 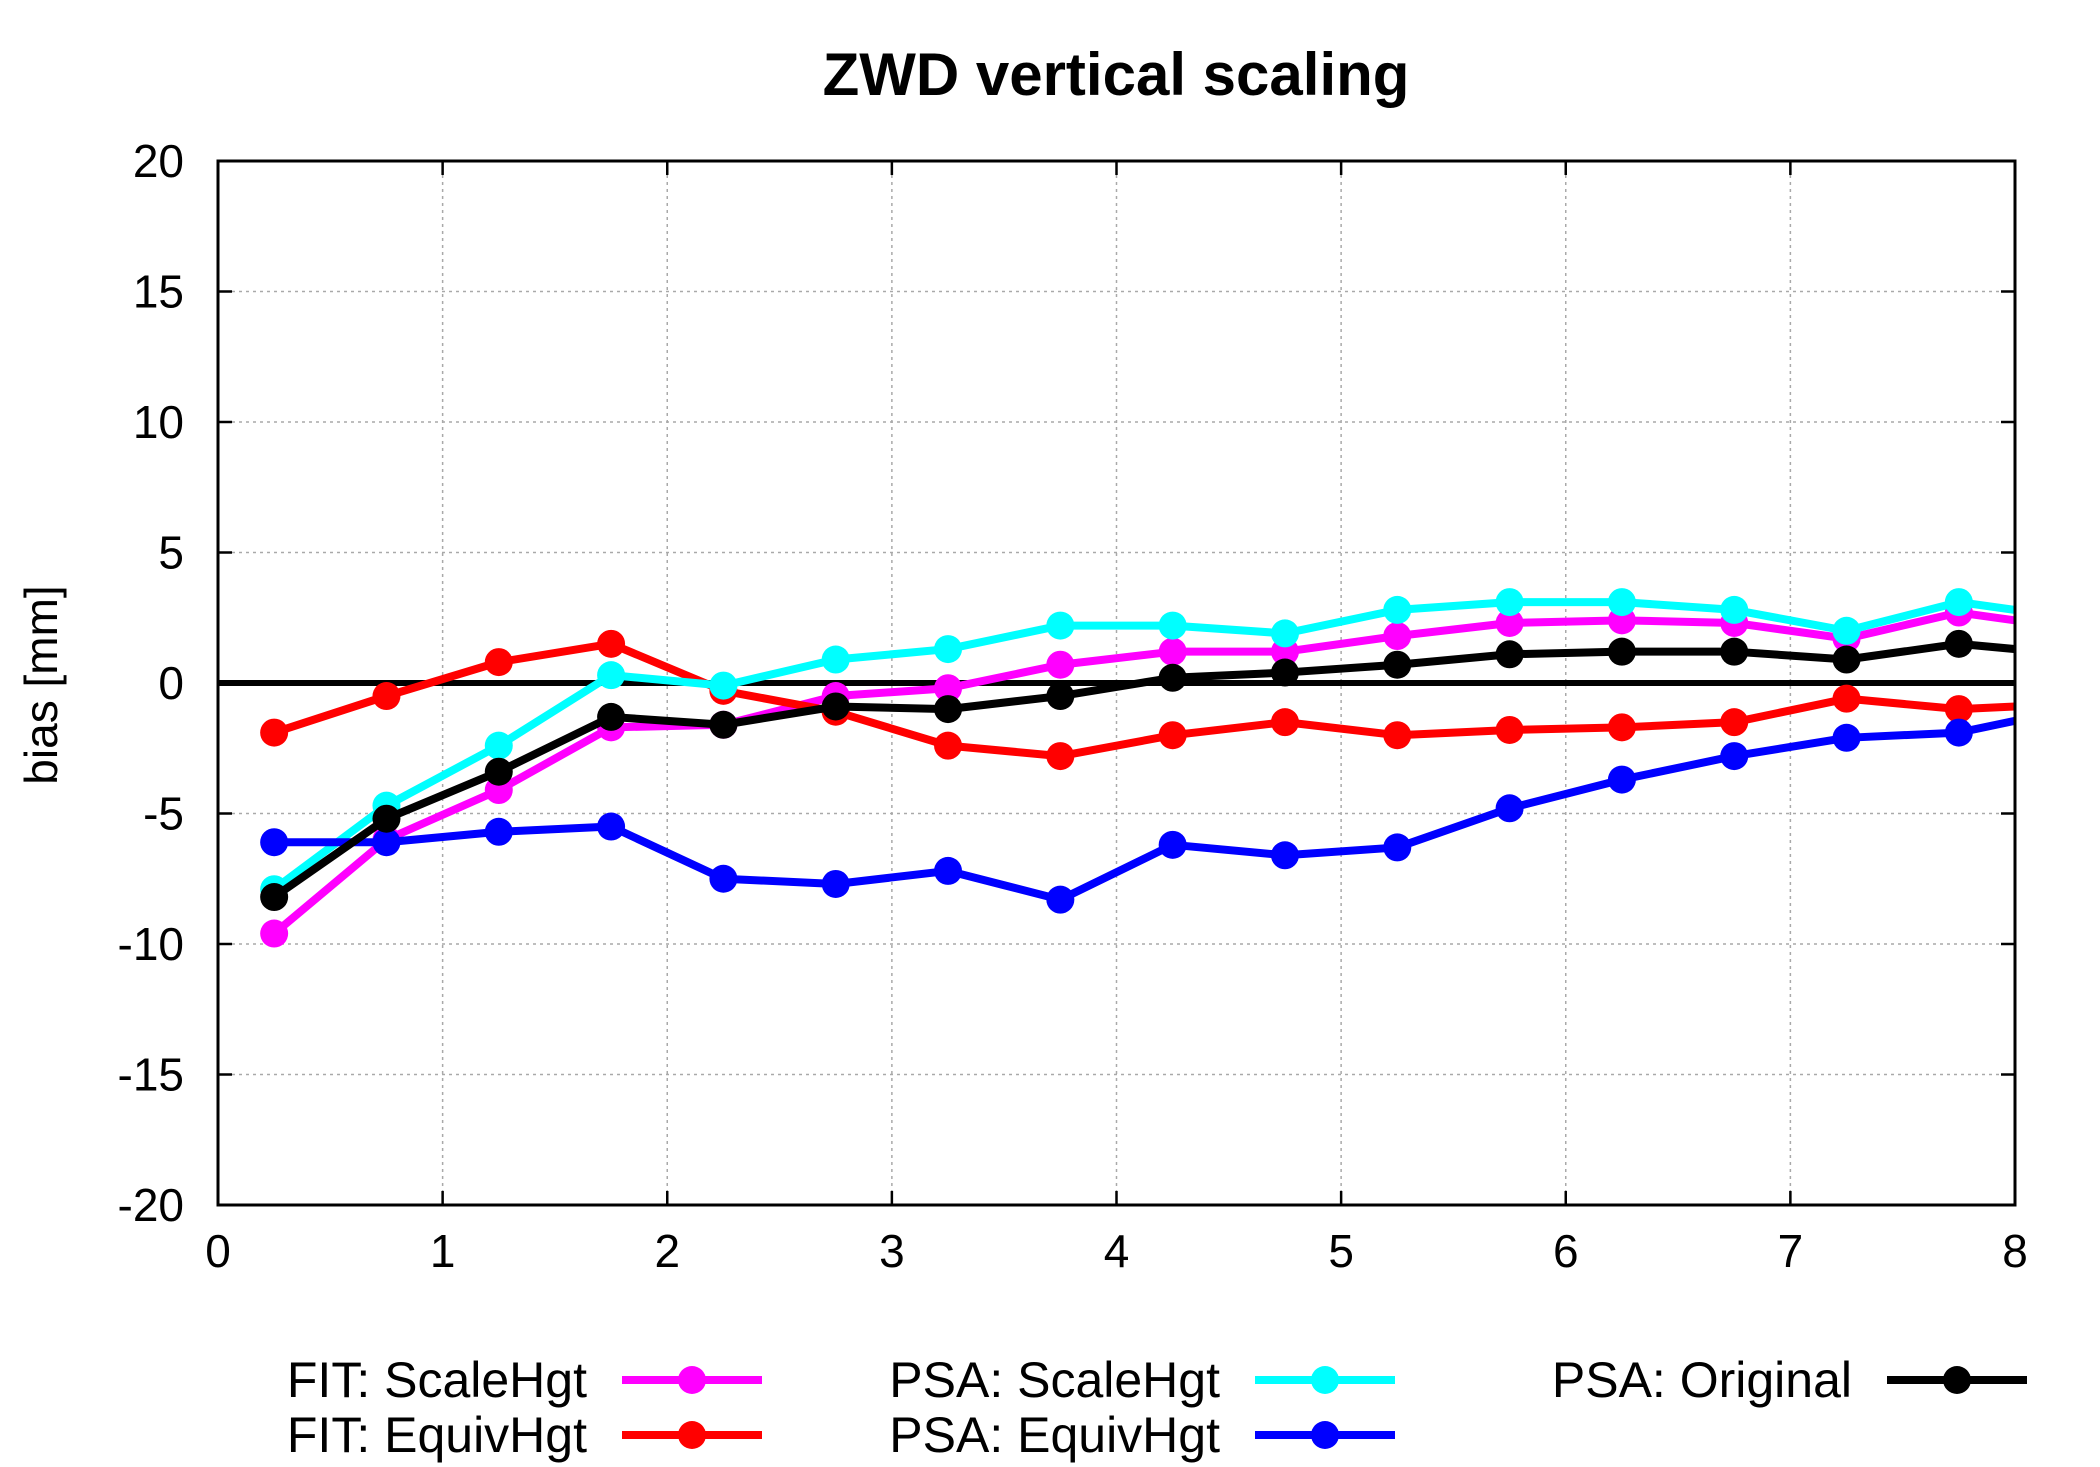 What do you see at coordinates (1566, 1251) in the screenshot?
I see `x-tick-label: 6` at bounding box center [1566, 1251].